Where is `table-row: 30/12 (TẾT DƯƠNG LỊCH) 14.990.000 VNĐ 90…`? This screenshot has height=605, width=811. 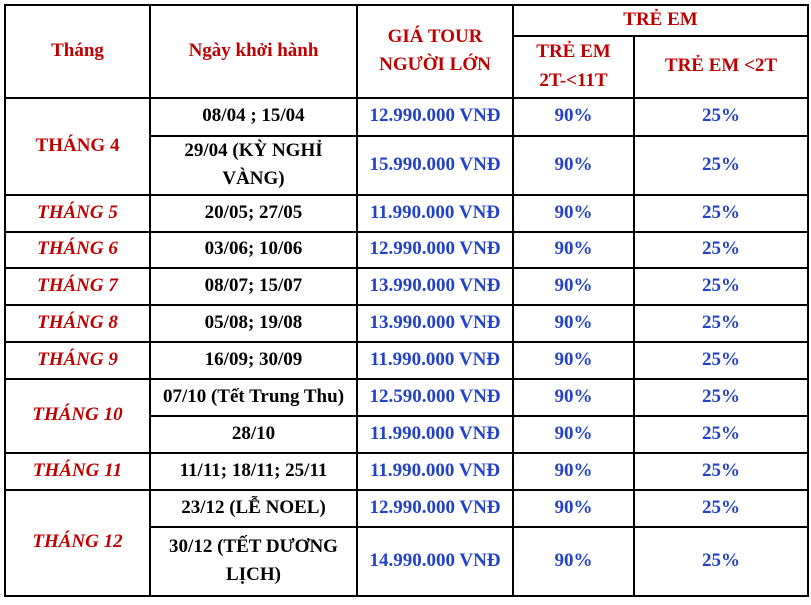
table-row: 30/12 (TẾT DƯƠNG LỊCH) 14.990.000 VNĐ 90… is located at coordinates (407, 561).